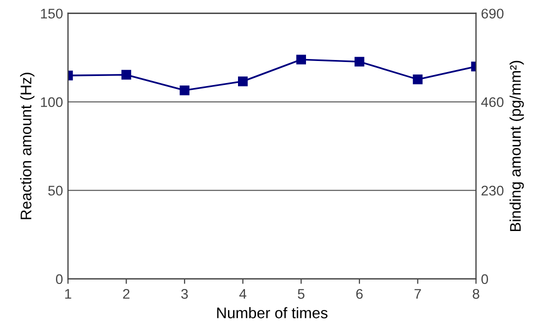 The width and height of the screenshot is (544, 334). Describe the element at coordinates (359, 293) in the screenshot. I see `x-tick-label: 6` at that location.